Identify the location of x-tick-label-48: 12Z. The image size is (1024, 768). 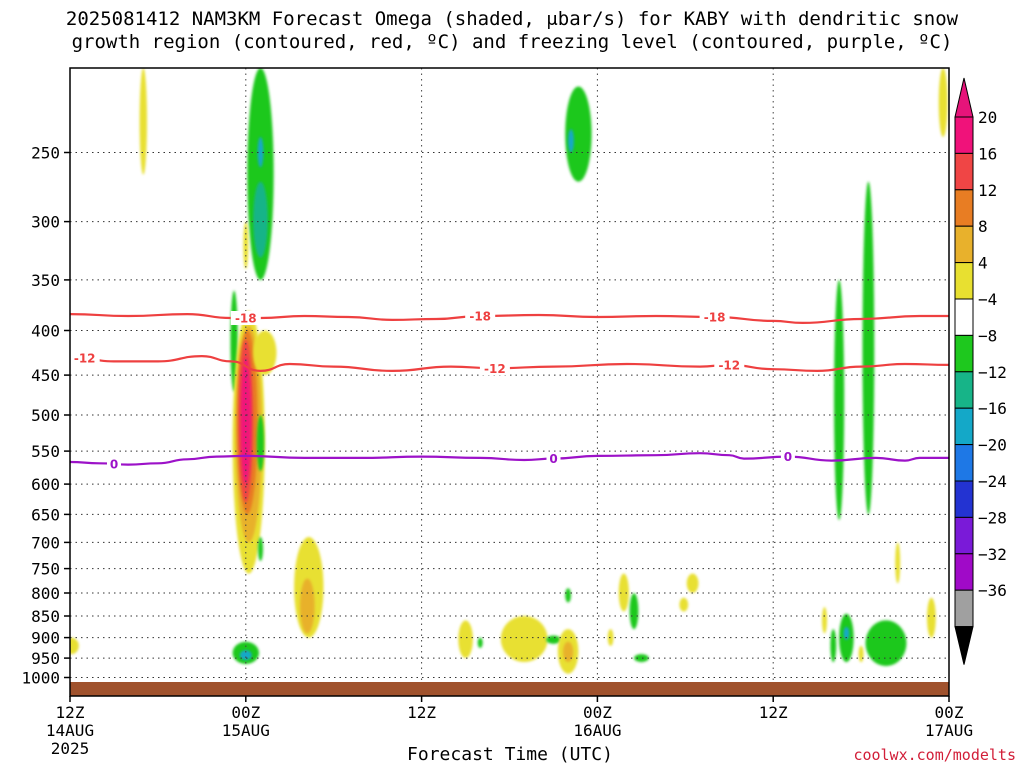
(773, 712).